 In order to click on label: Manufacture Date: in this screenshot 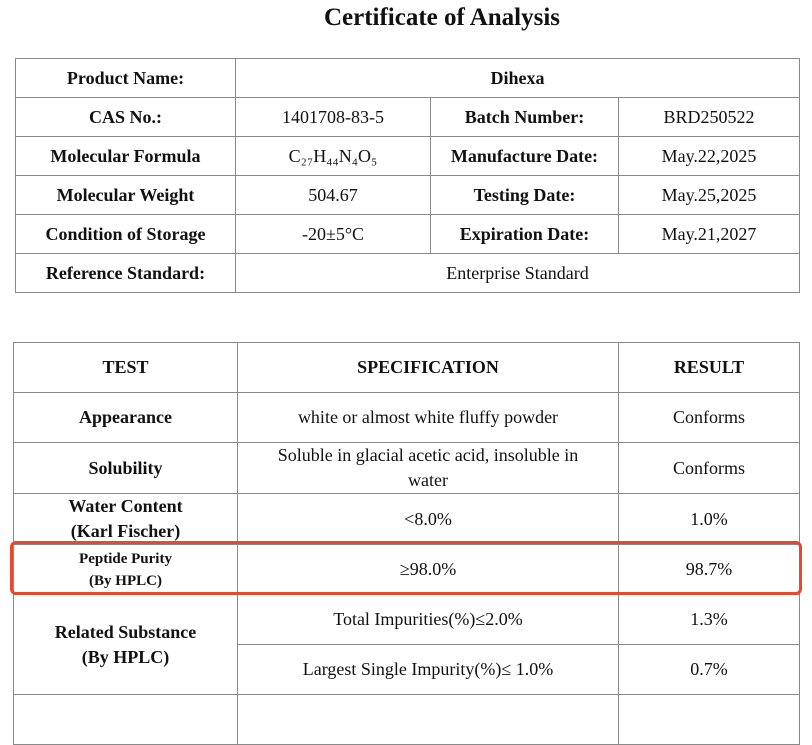, I will do `click(524, 156)`.